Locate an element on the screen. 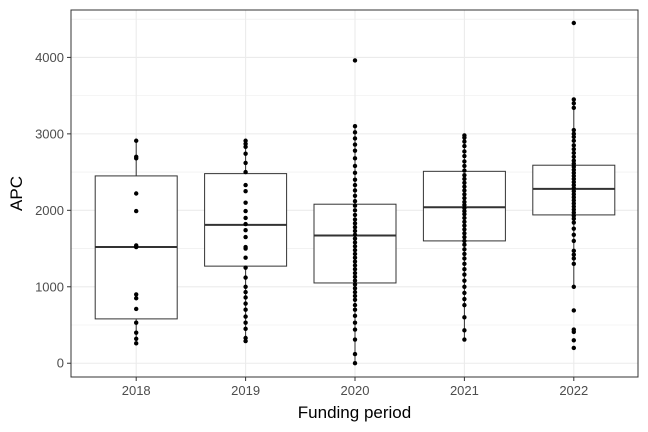  y-tick-label: 1000 is located at coordinates (49, 286).